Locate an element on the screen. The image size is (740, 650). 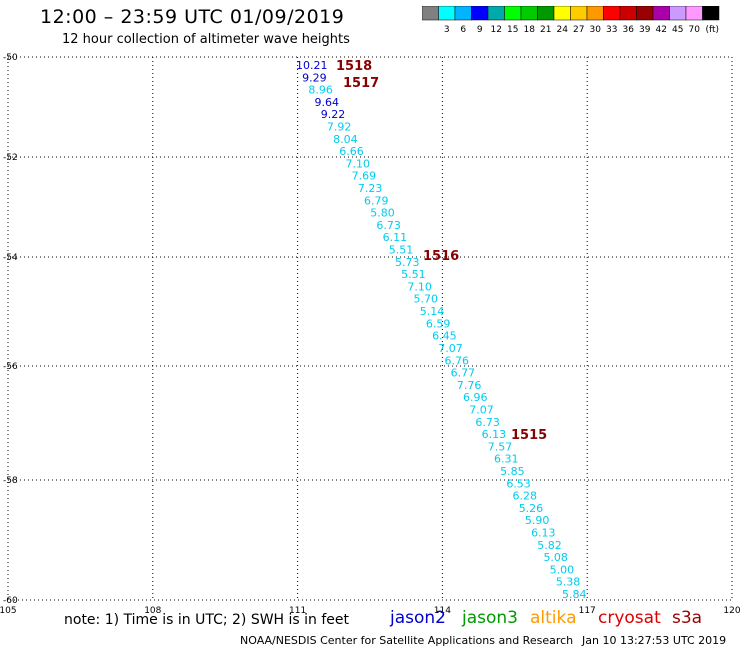
colorbar-unit: (ft) is located at coordinates (713, 30).